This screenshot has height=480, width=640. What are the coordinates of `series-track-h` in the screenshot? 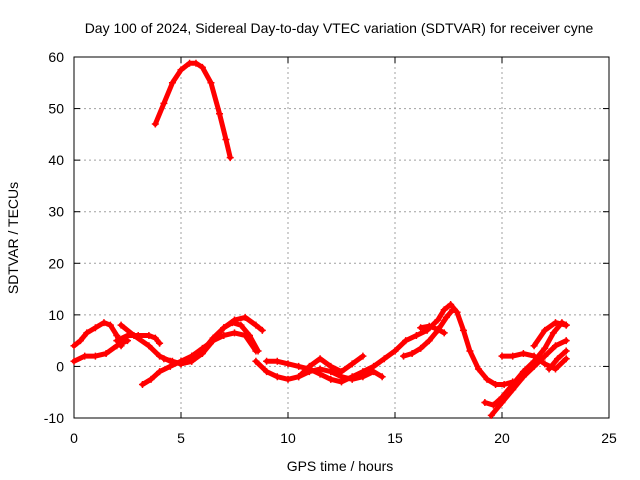 It's located at (319, 370).